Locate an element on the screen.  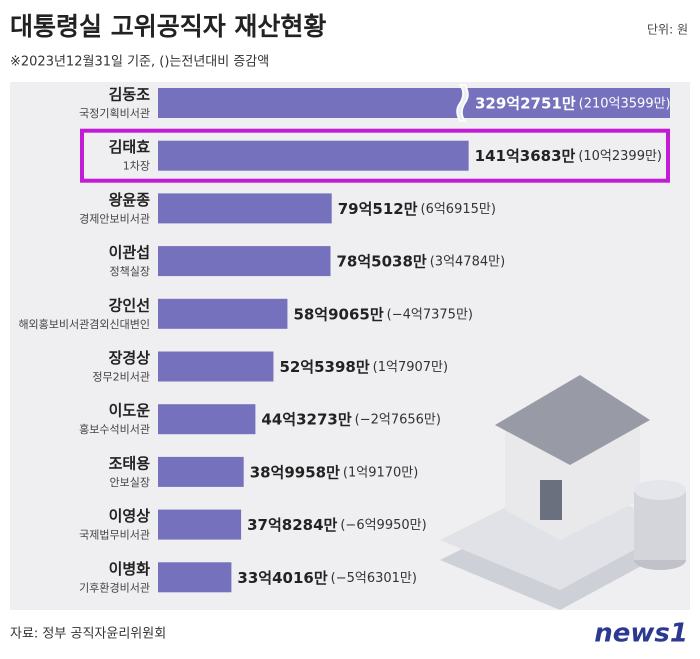
role-label: 경제안보비서관 is located at coordinates (114, 218).